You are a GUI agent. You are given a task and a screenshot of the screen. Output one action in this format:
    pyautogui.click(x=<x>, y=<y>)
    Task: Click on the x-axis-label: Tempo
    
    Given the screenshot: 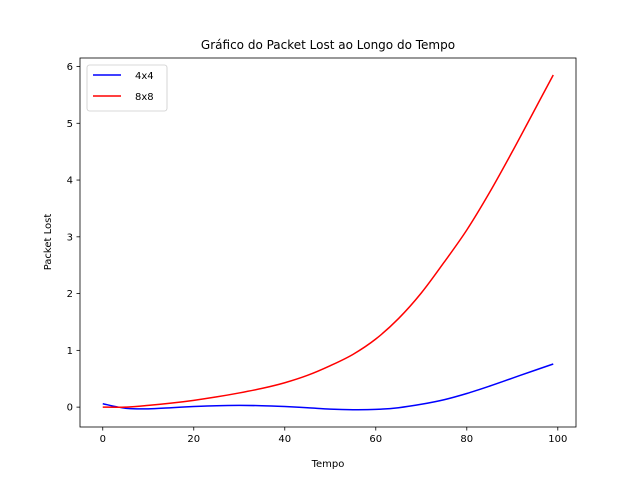 What is the action you would take?
    pyautogui.click(x=328, y=464)
    